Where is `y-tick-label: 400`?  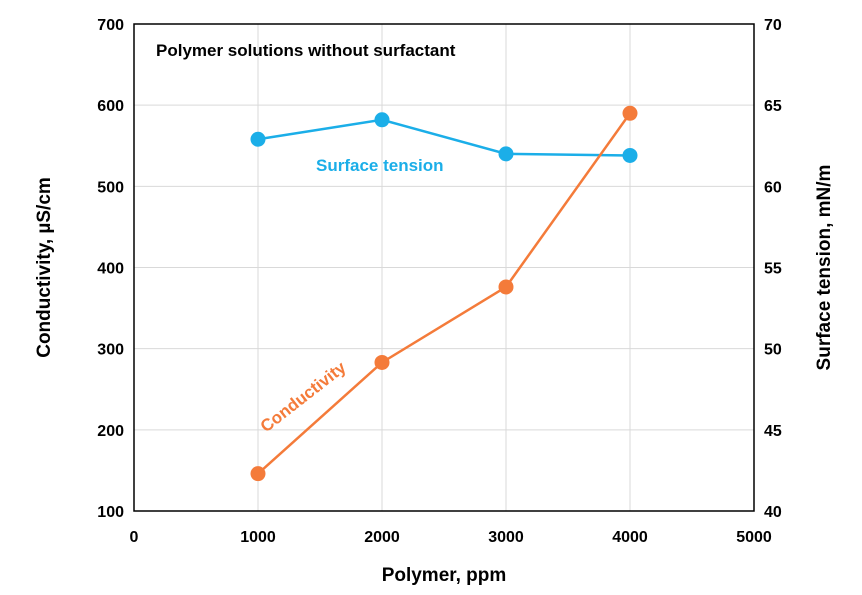
y-tick-label: 400 is located at coordinates (110, 269).